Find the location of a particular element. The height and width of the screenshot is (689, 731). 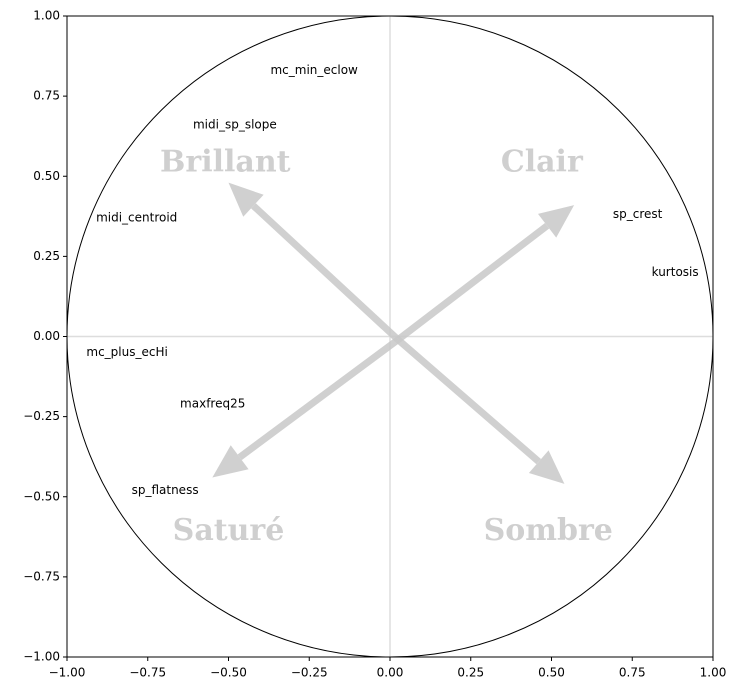

x-tick-label: 0.75 is located at coordinates (632, 673).